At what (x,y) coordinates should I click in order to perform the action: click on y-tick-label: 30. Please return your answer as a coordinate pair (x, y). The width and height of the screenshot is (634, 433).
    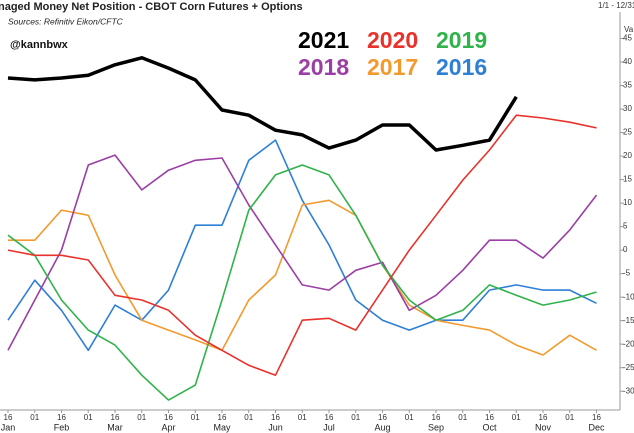
    Looking at the image, I should click on (627, 108).